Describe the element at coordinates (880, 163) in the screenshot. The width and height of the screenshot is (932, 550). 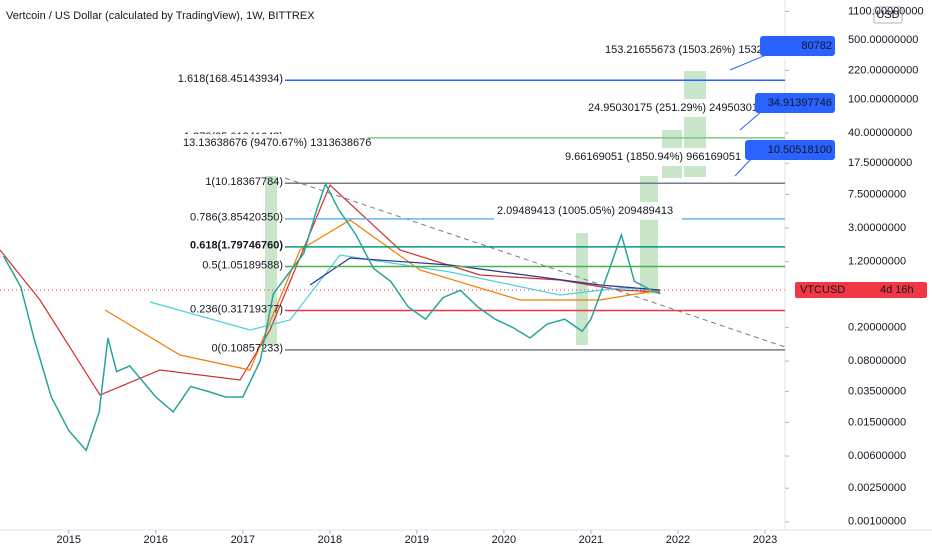
I see `y-tick-label: 17.50000000` at that location.